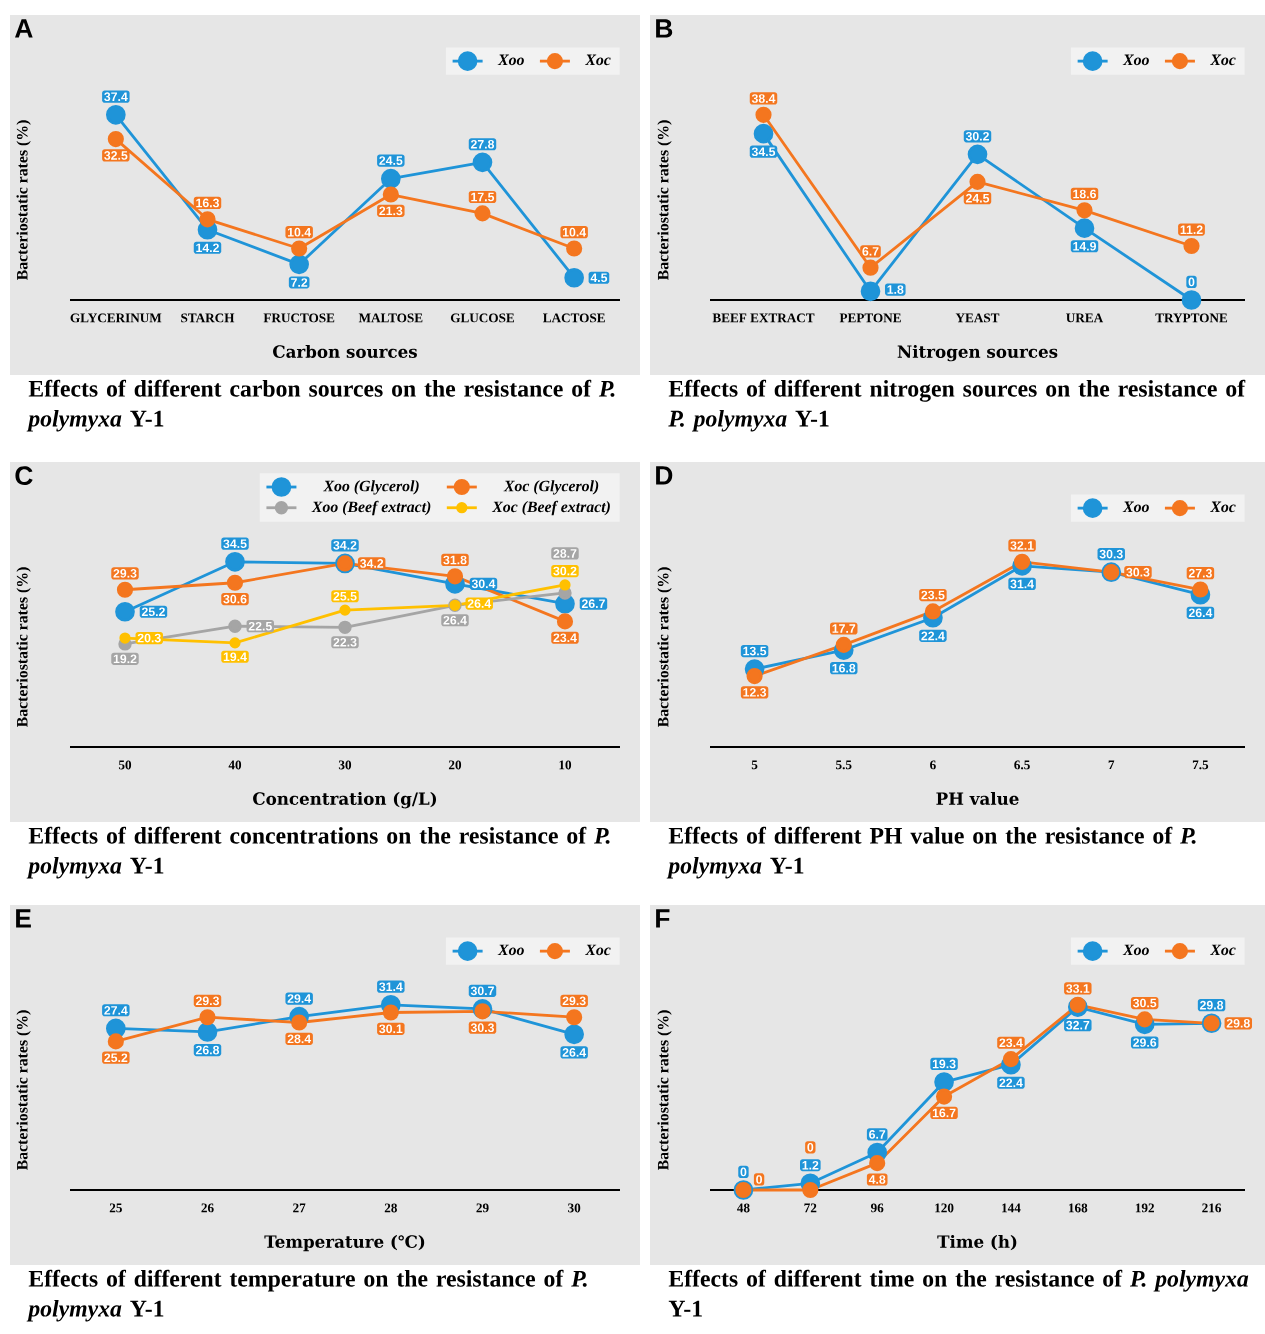 The width and height of the screenshot is (1265, 1334). What do you see at coordinates (235, 657) in the screenshot?
I see `data-label: 19.4` at bounding box center [235, 657].